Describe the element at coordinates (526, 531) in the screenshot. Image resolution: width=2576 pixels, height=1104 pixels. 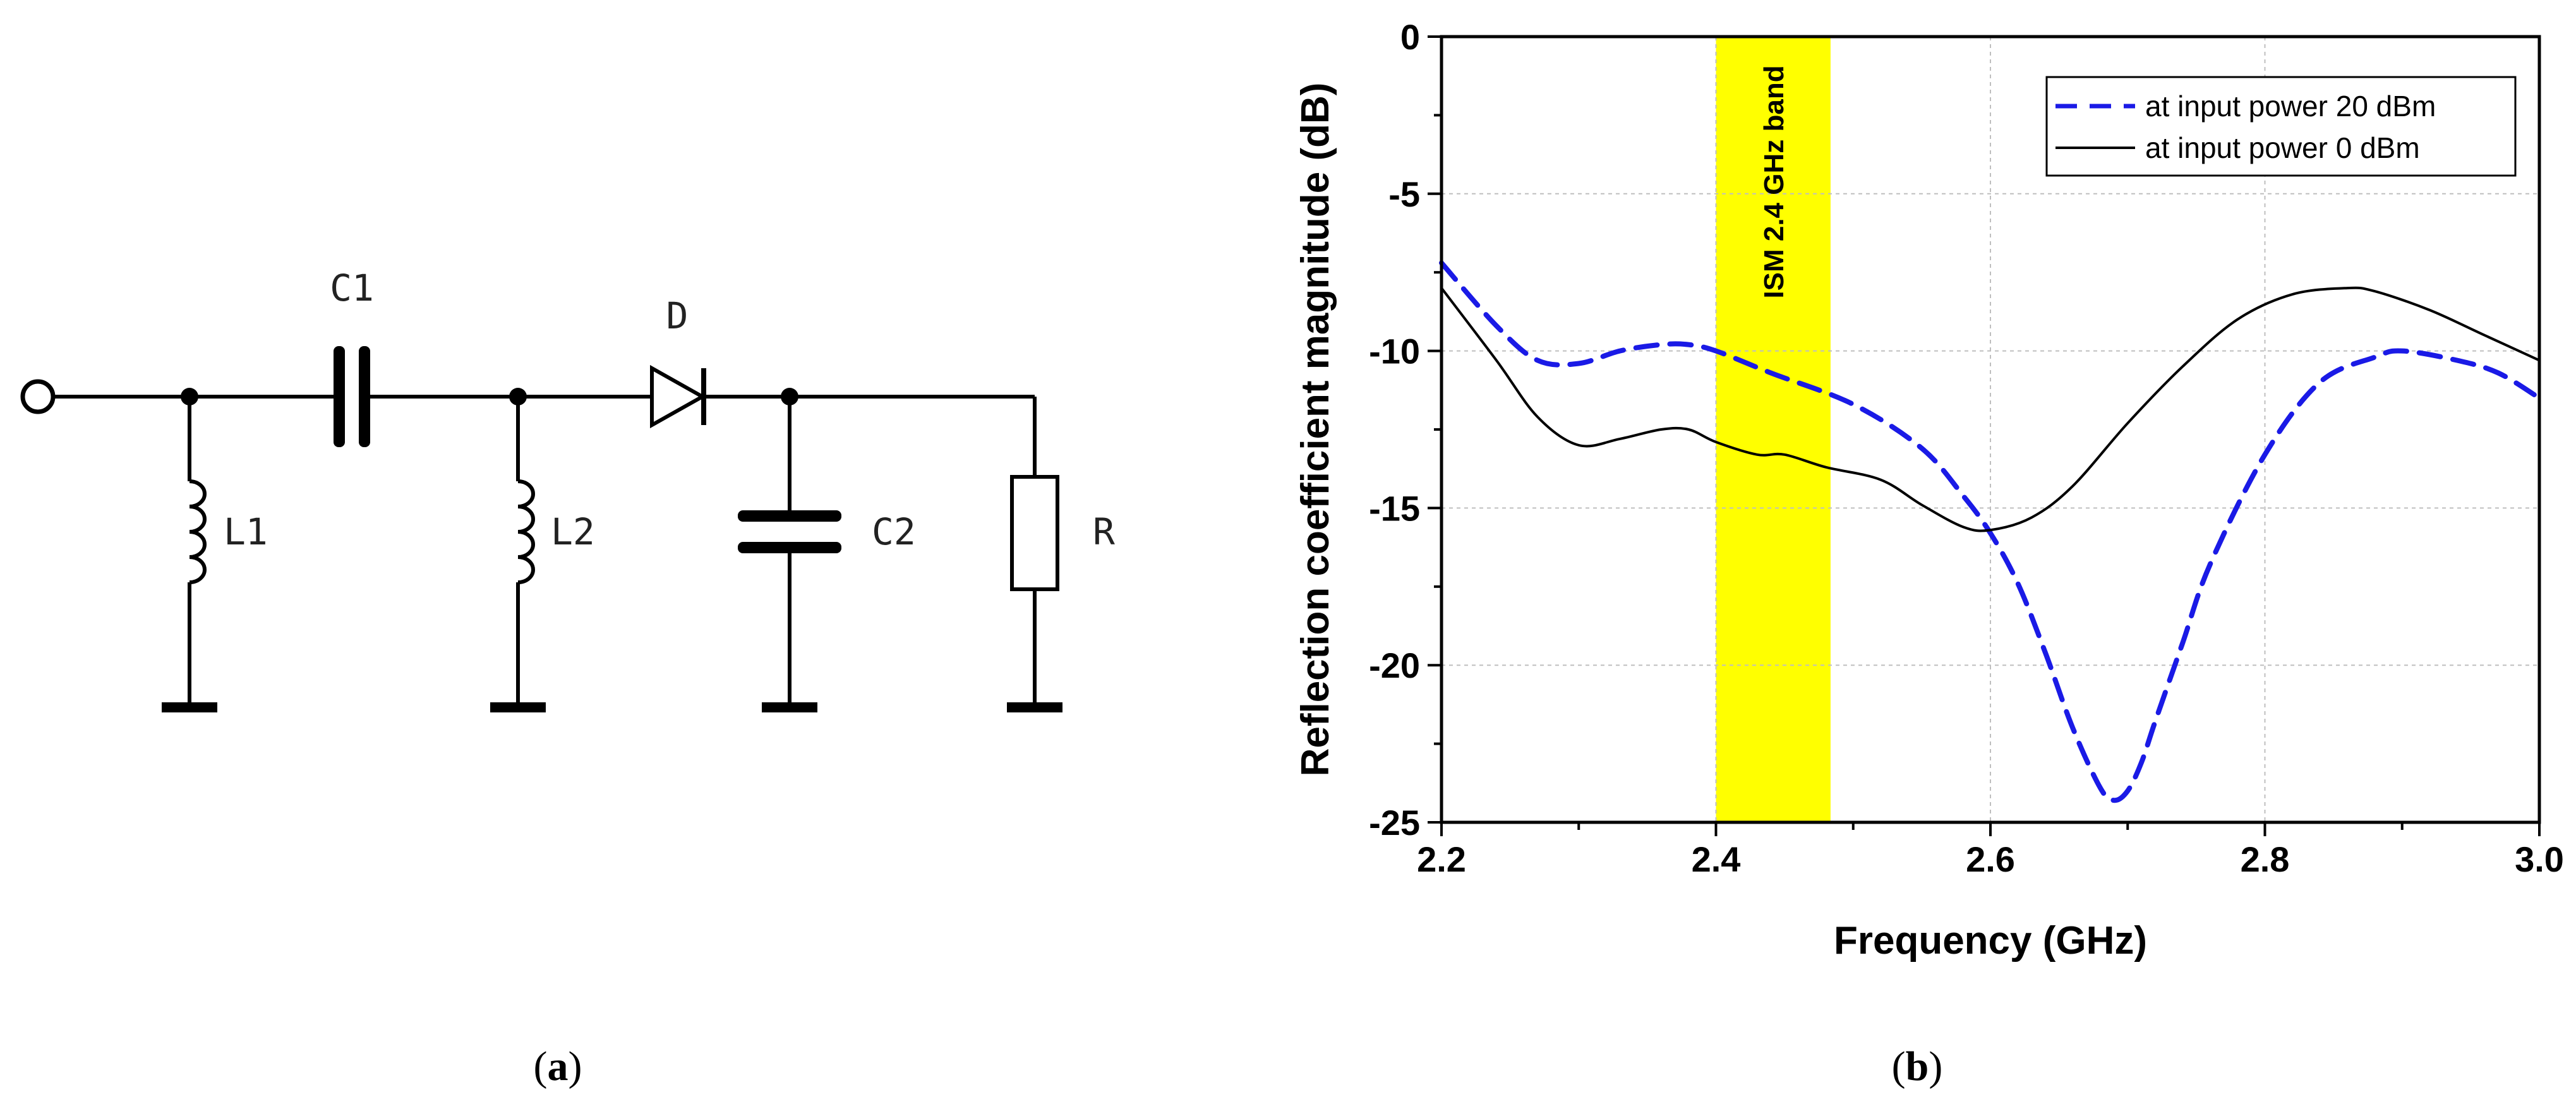
I see `inductor-l2-coil` at that location.